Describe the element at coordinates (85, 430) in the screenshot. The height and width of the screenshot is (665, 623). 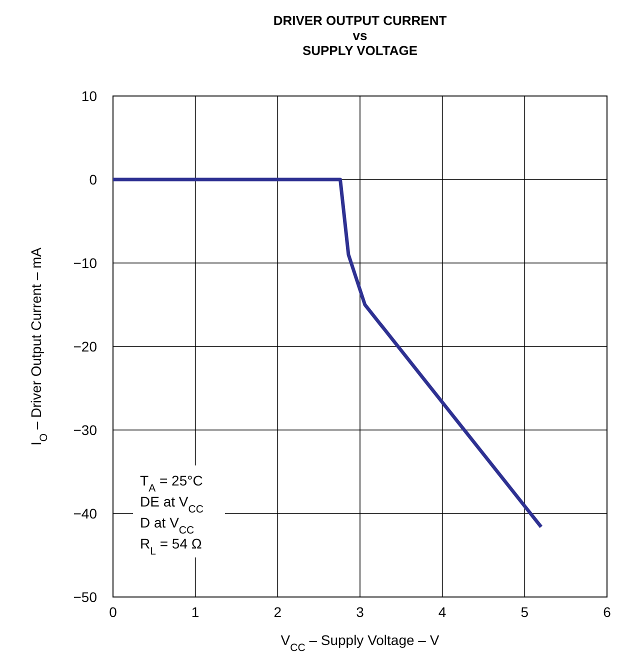
I see `y-tick-label: −30` at that location.